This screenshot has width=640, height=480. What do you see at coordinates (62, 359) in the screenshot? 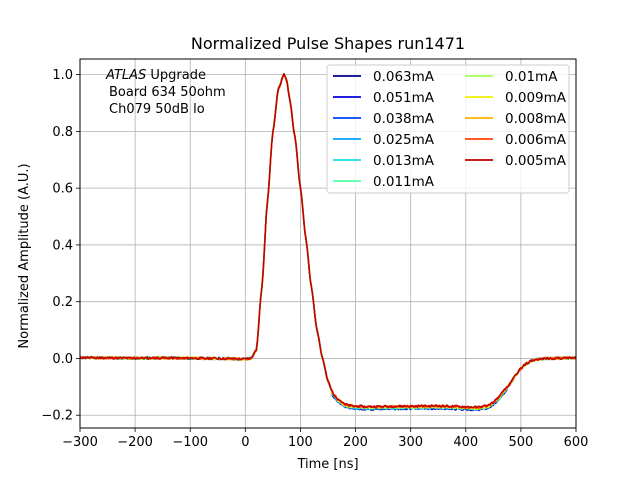
I see `y-tick-label: 0.0` at bounding box center [62, 359].